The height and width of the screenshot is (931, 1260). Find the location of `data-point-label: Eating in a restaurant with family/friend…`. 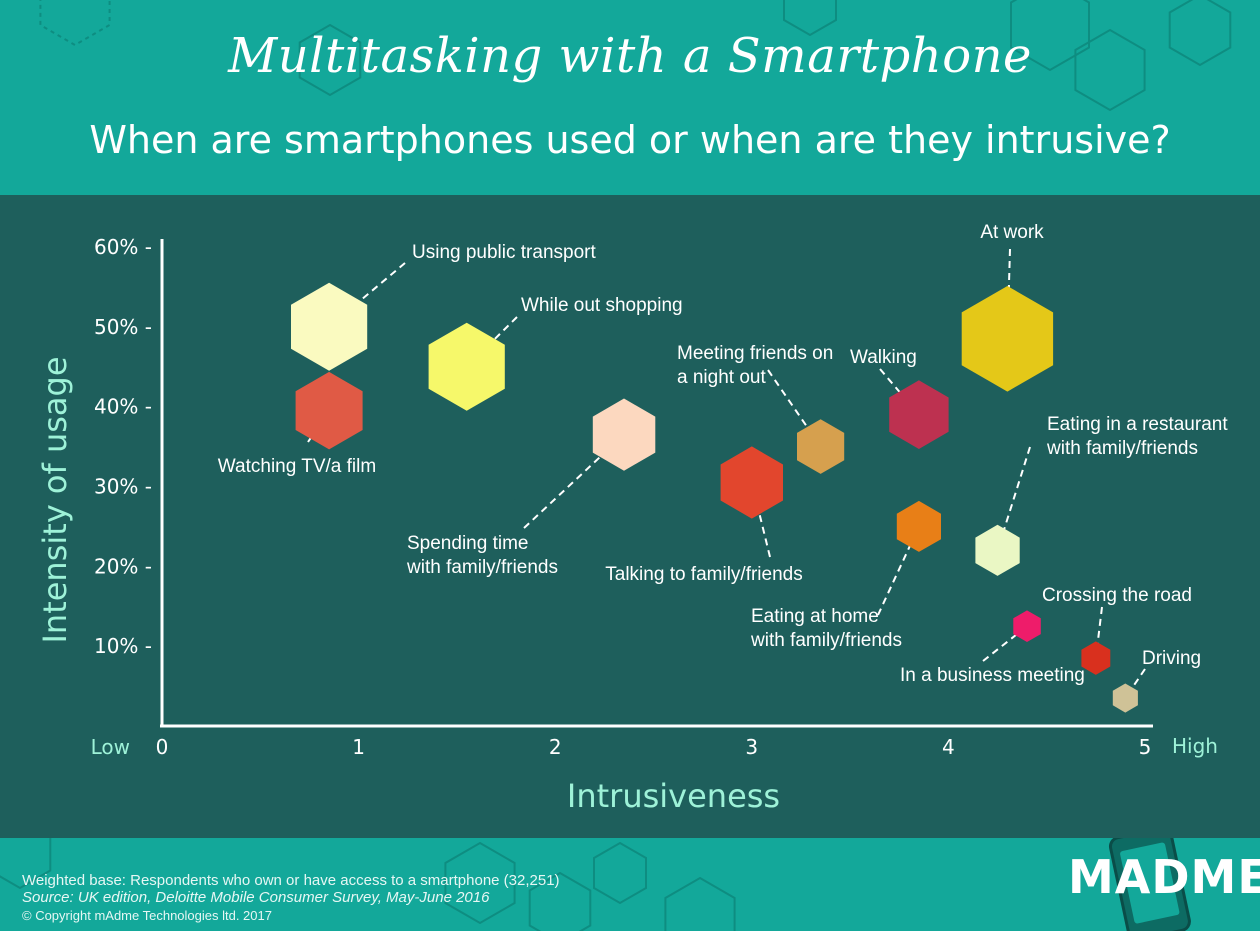

data-point-label: Eating in a restaurant with family/friend… is located at coordinates (1137, 436).